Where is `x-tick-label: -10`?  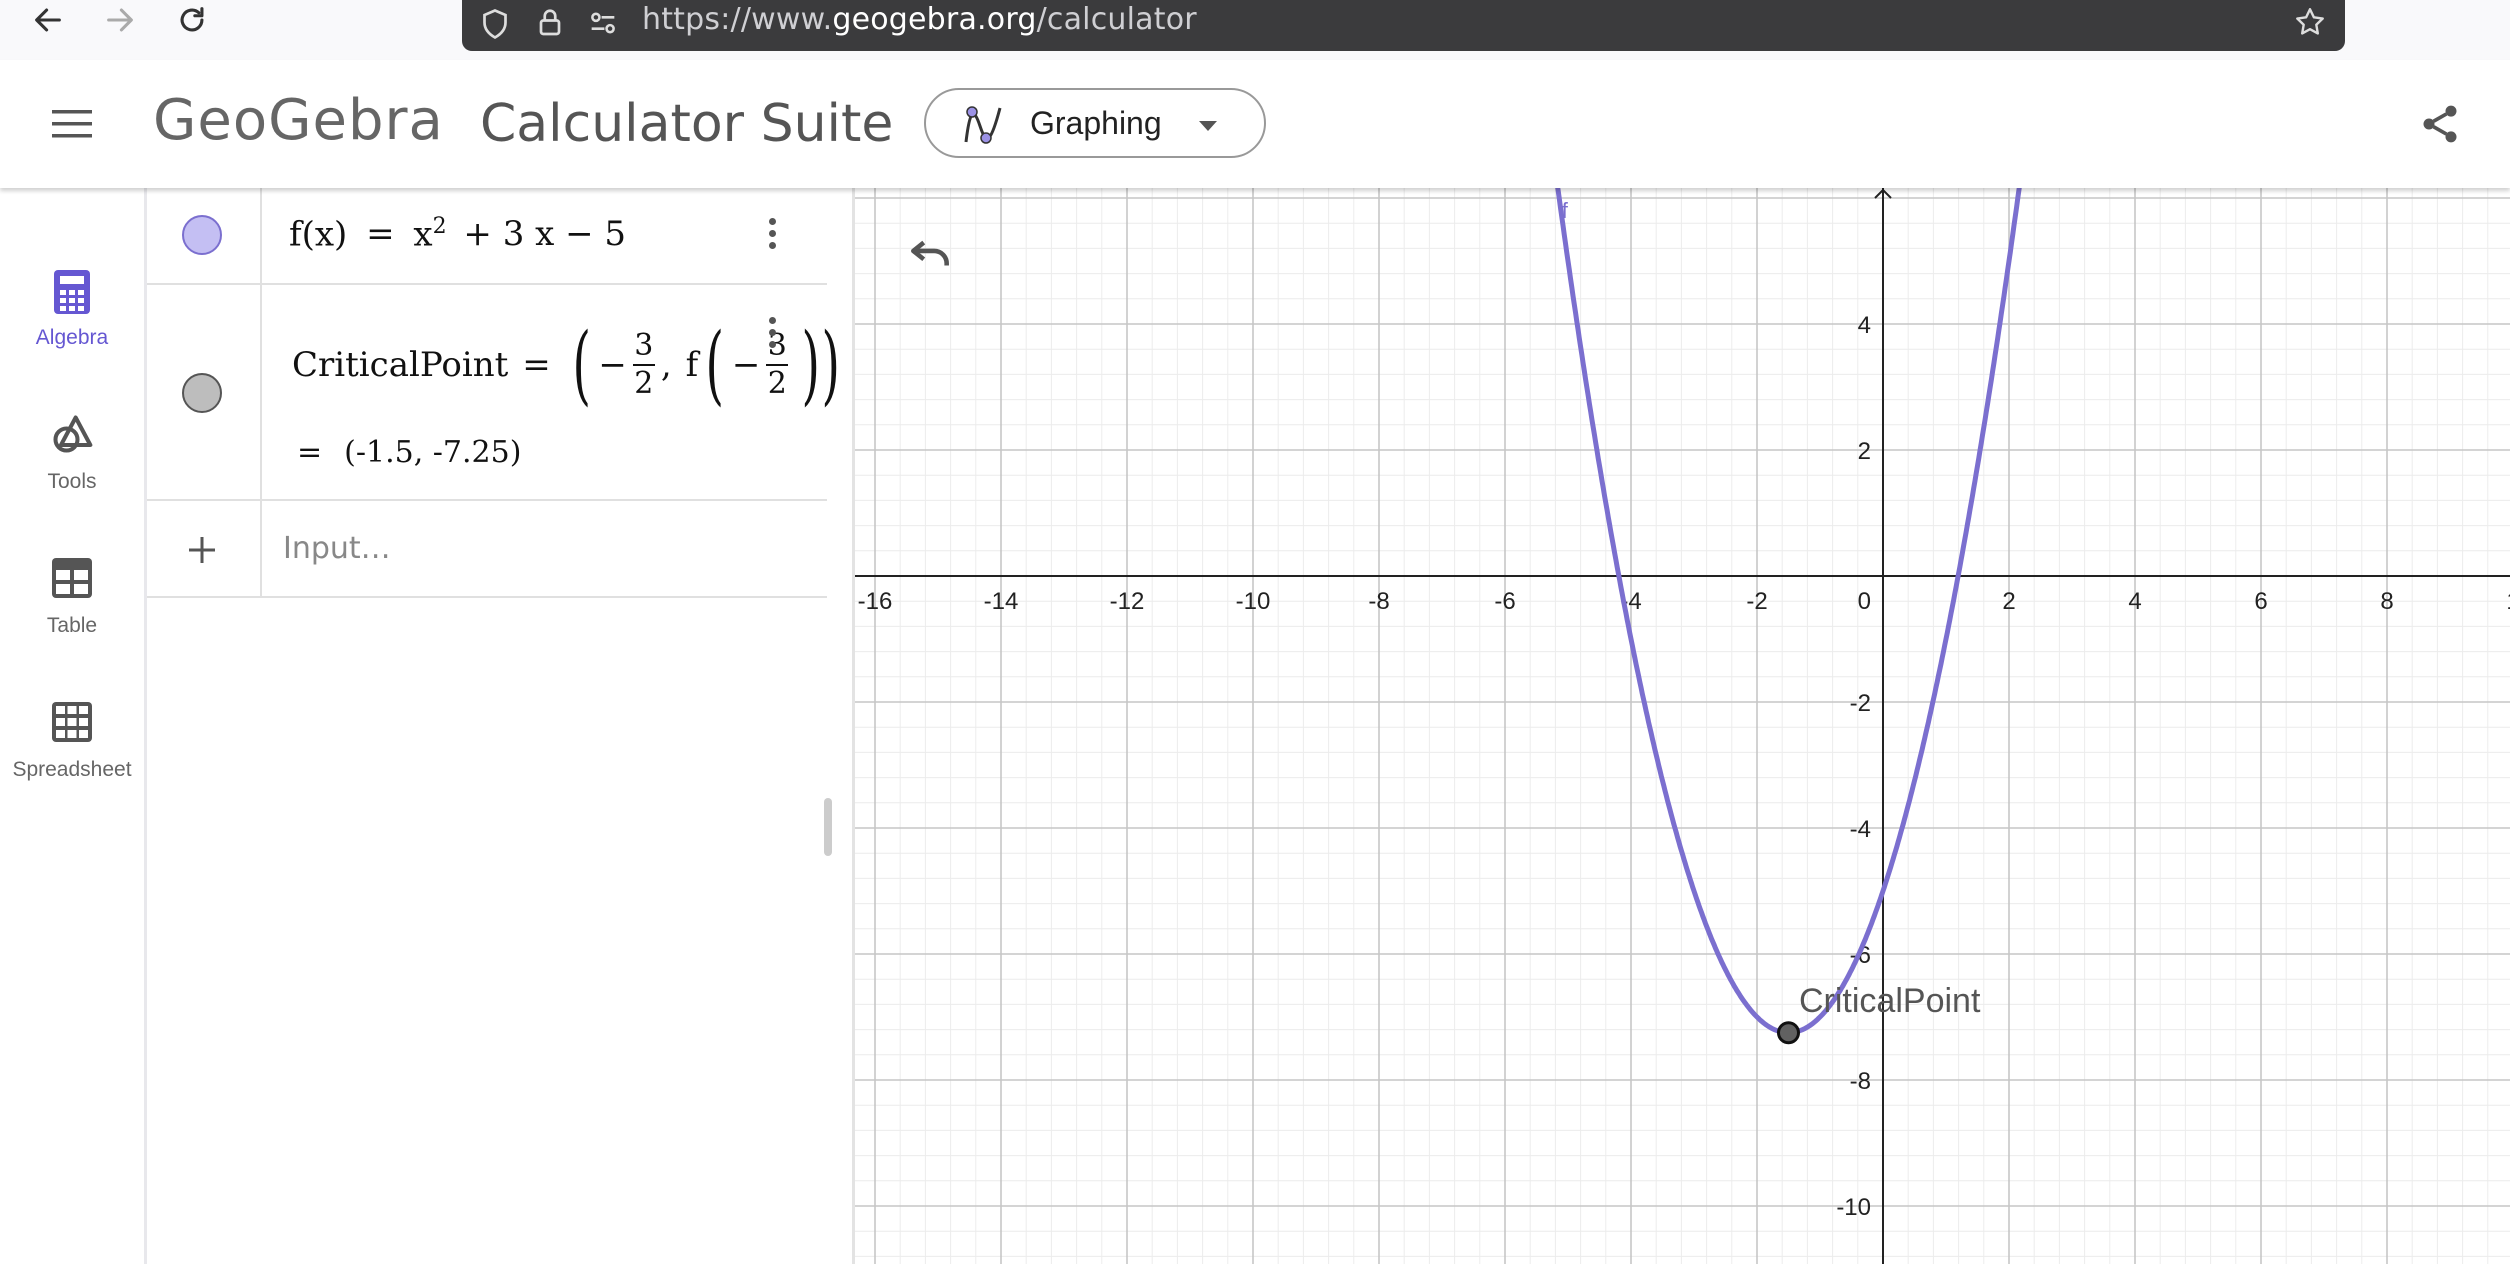
x-tick-label: -10 is located at coordinates (1253, 601).